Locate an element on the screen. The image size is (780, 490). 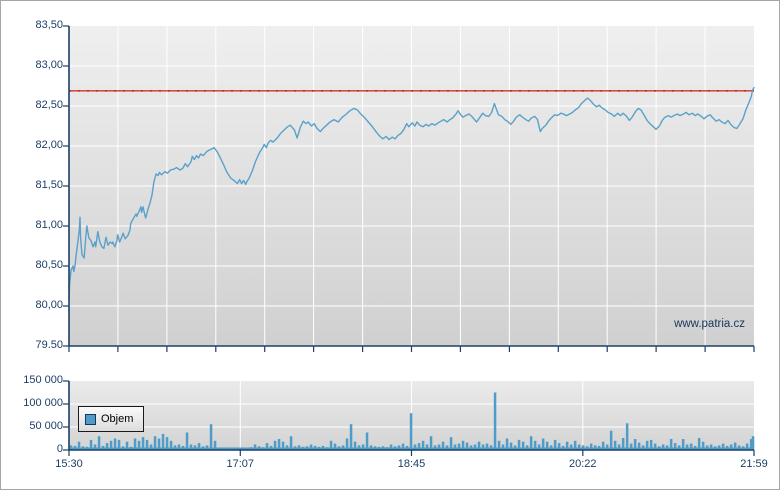
price-y-tick-label: 82,50 is located at coordinates (49, 105).